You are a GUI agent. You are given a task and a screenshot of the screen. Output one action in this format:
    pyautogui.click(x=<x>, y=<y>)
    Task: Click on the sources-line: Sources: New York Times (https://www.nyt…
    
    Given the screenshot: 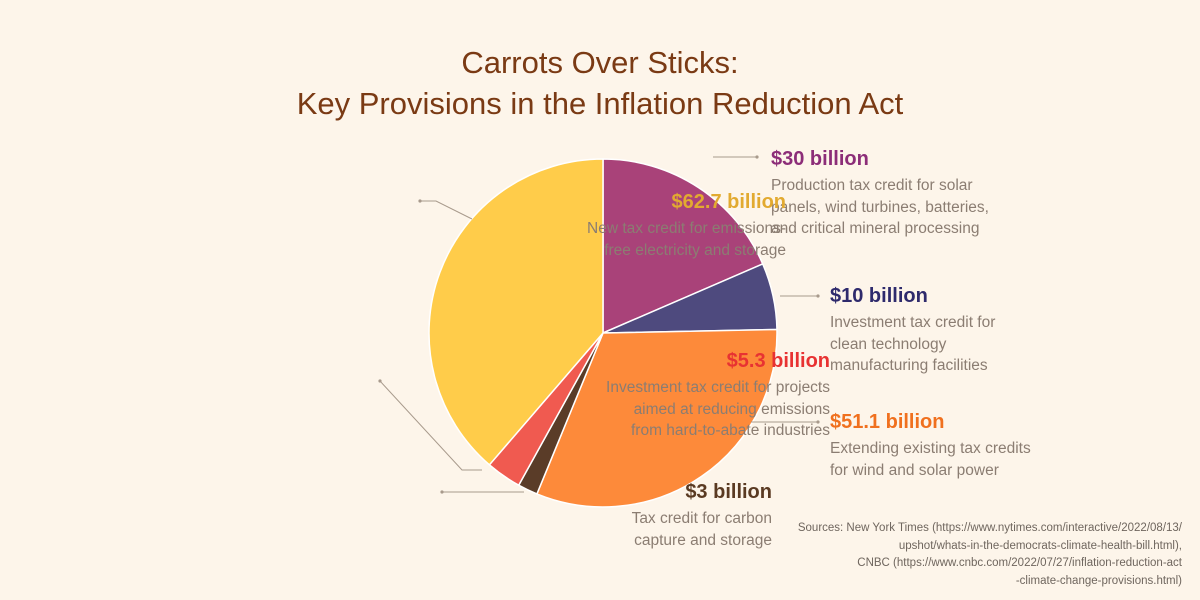 What is the action you would take?
    pyautogui.click(x=989, y=528)
    